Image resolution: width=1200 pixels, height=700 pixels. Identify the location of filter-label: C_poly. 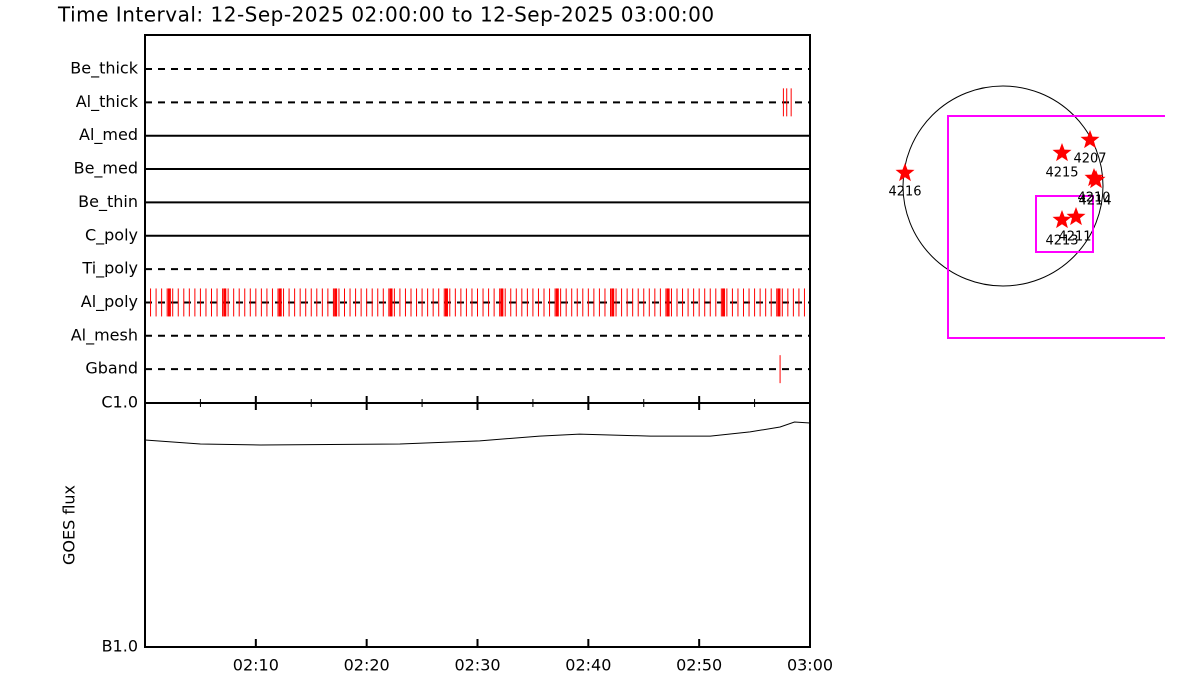
(111, 235).